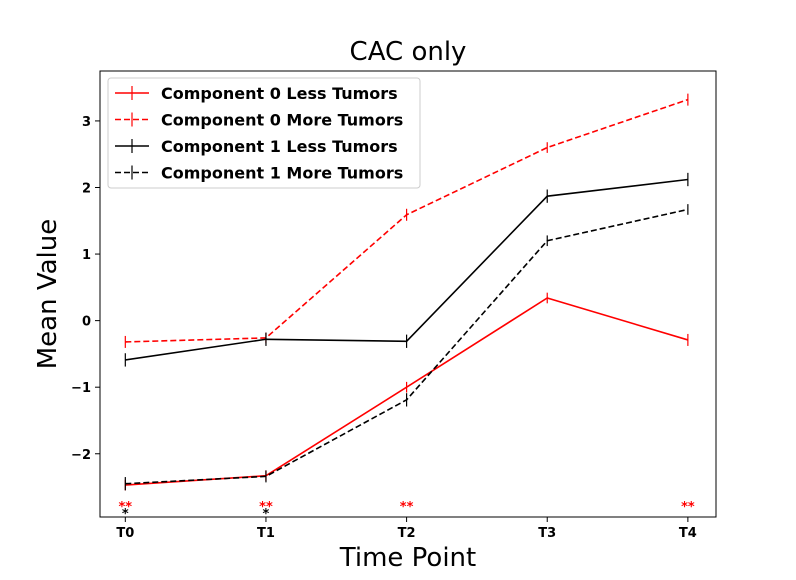 This screenshot has height=580, width=796. Describe the element at coordinates (125, 533) in the screenshot. I see `x-tick-label: T0` at that location.